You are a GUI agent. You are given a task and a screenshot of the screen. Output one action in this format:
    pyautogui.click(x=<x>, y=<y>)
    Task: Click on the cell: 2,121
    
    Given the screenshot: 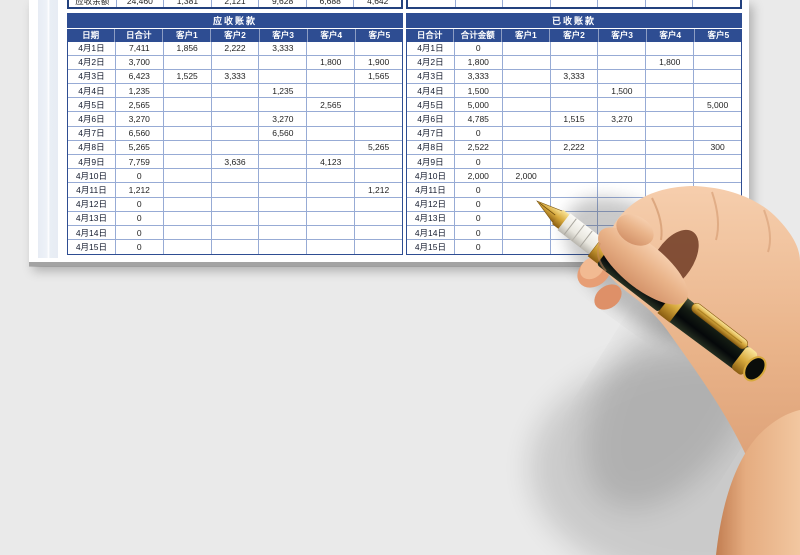 What is the action you would take?
    pyautogui.click(x=236, y=3)
    